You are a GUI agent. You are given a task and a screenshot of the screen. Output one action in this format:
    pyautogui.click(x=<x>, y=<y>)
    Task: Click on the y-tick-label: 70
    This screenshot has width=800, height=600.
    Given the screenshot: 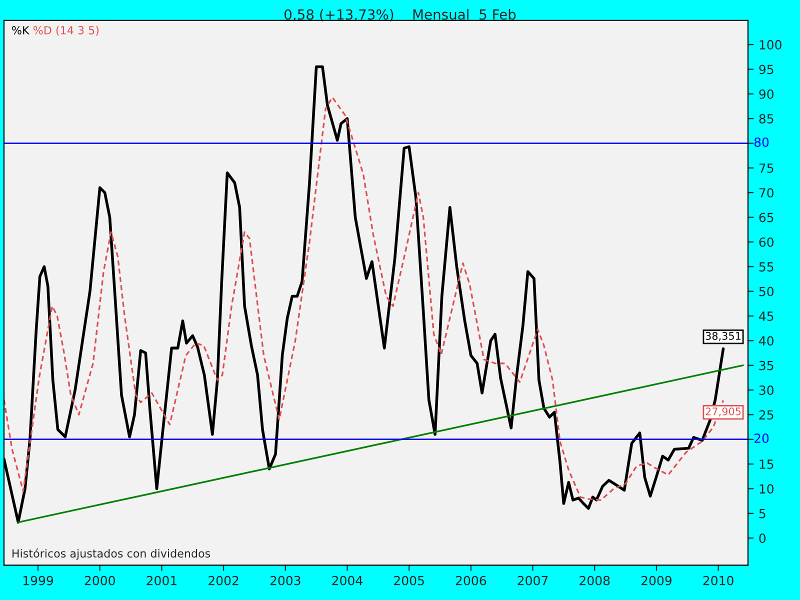 What is the action you would take?
    pyautogui.click(x=766, y=193)
    